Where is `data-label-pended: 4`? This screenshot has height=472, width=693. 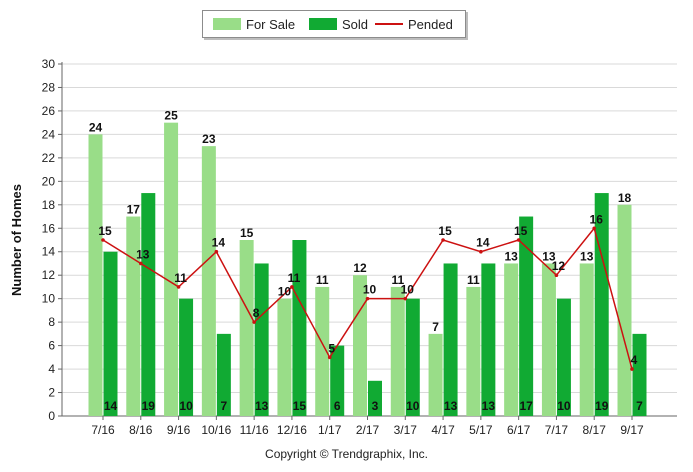
data-label-pended: 4 is located at coordinates (634, 360).